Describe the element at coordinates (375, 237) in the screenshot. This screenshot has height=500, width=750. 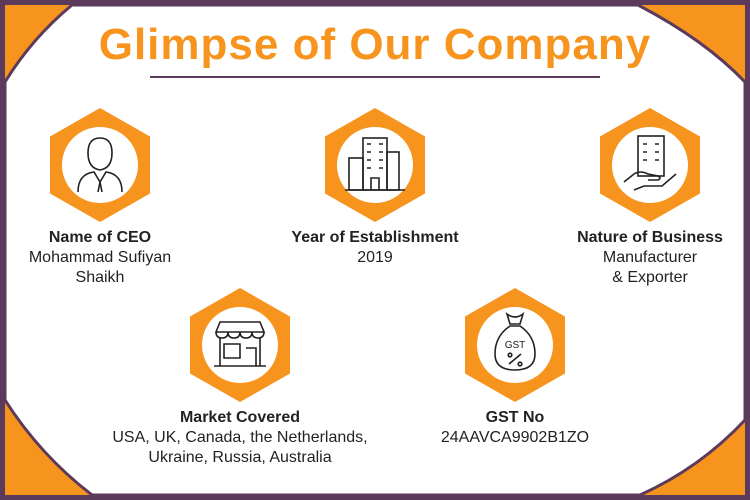
I see `establishment-label: Year of Establishment` at that location.